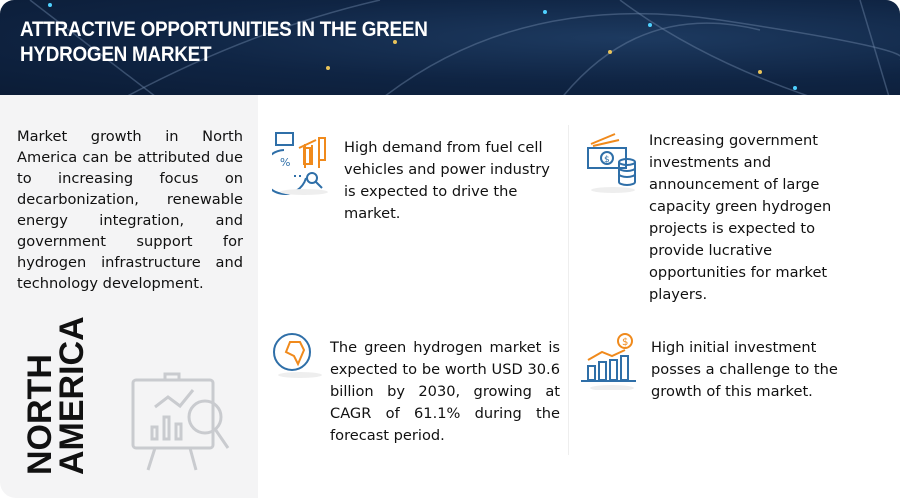 This screenshot has width=900, height=498. I want to click on title-line-2: HYDROGEN MARKET, so click(116, 54).